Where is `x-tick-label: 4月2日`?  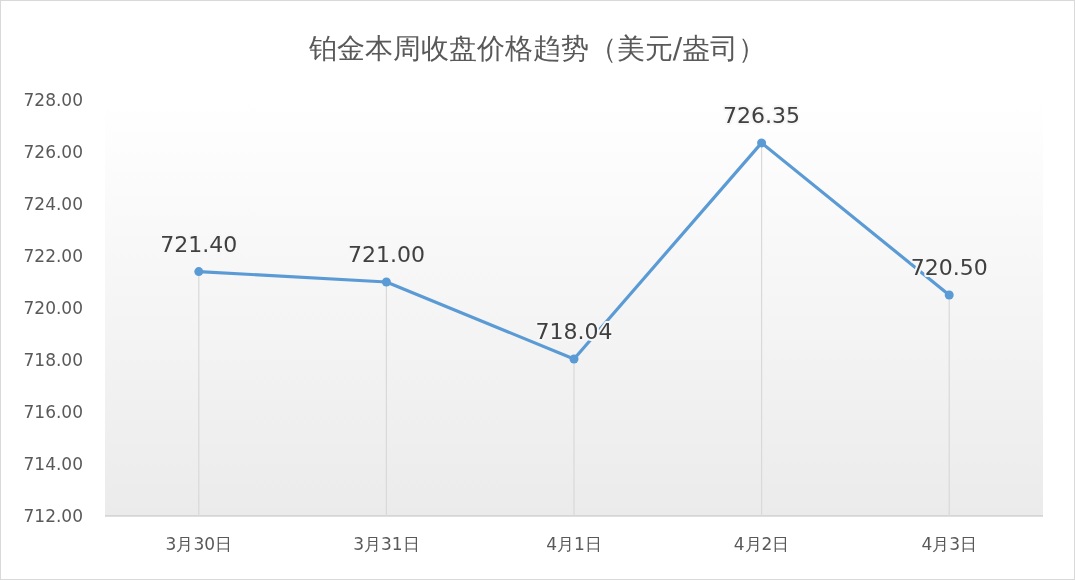 x-tick-label: 4月2日 is located at coordinates (761, 544).